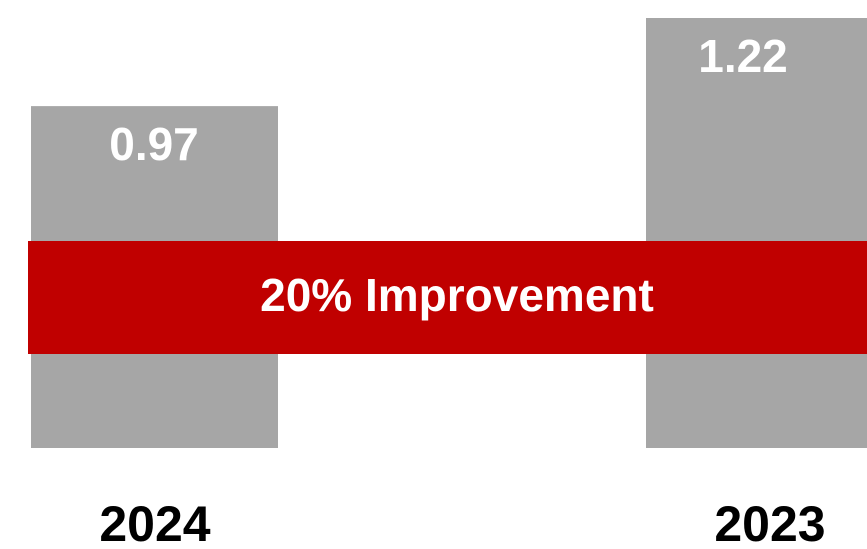  I want to click on category-label-2023: 2023, so click(769, 522).